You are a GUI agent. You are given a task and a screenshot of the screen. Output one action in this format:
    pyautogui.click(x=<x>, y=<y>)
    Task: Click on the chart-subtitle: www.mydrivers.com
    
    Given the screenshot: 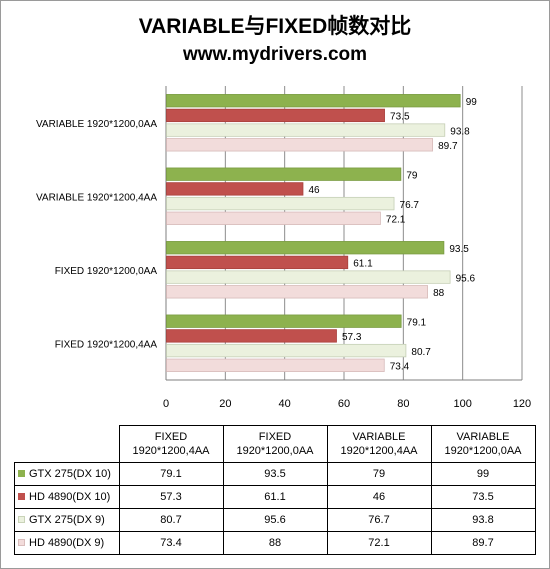 What is the action you would take?
    pyautogui.click(x=275, y=54)
    